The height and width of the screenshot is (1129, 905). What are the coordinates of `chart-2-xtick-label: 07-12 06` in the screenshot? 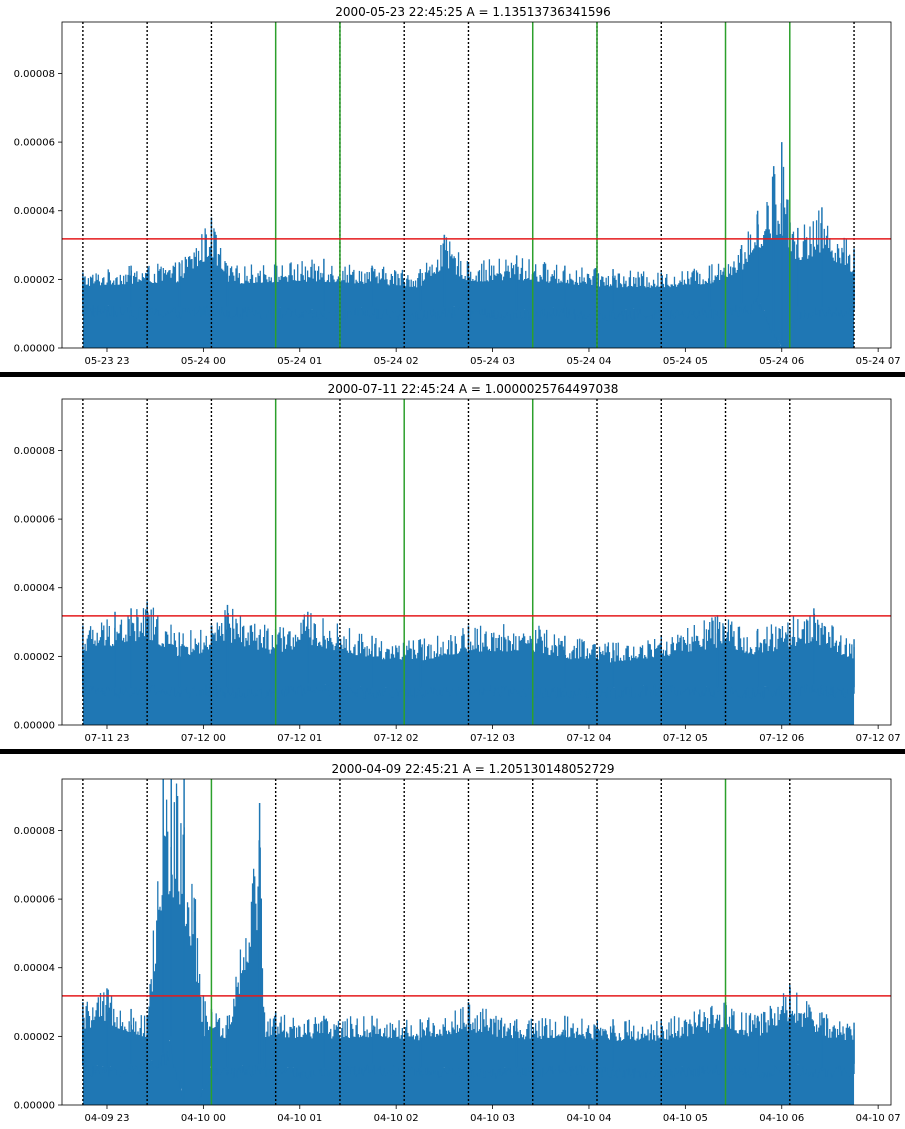 It's located at (781, 738).